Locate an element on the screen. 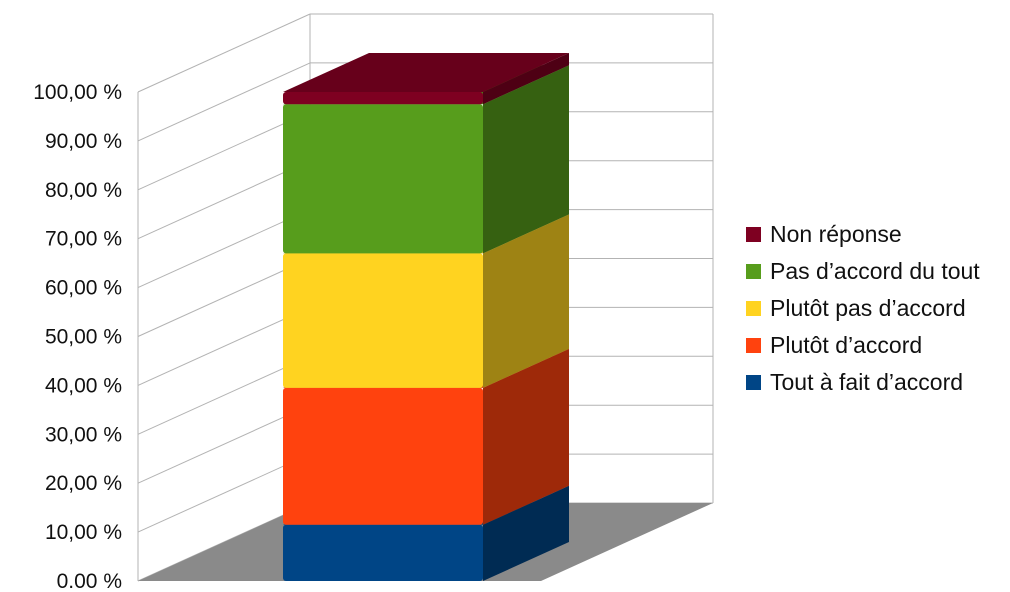  legend-label: Tout à fait d’accord is located at coordinates (867, 382).